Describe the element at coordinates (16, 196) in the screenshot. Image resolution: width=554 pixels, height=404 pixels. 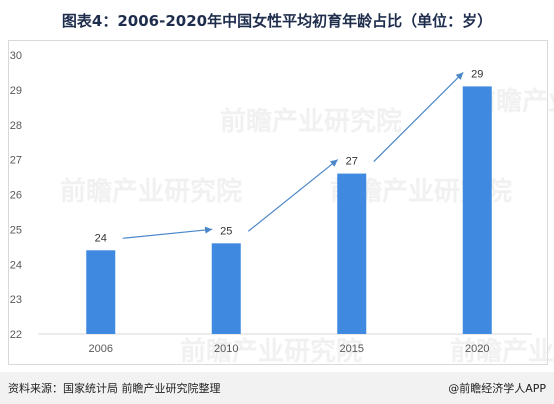
I see `y-tick-label: 26` at that location.